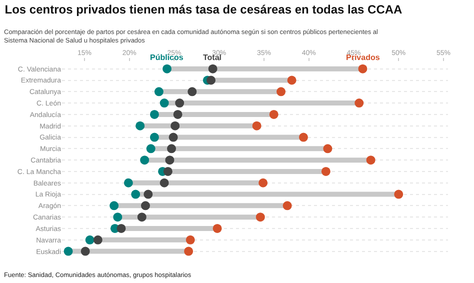  I want to click on series-label: Total, so click(212, 57).